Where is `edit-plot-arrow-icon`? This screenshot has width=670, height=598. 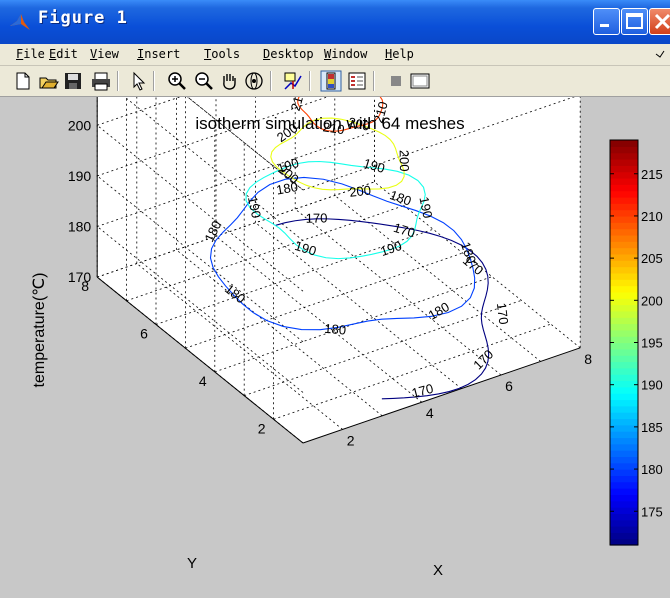 edit-plot-arrow-icon is located at coordinates (139, 81).